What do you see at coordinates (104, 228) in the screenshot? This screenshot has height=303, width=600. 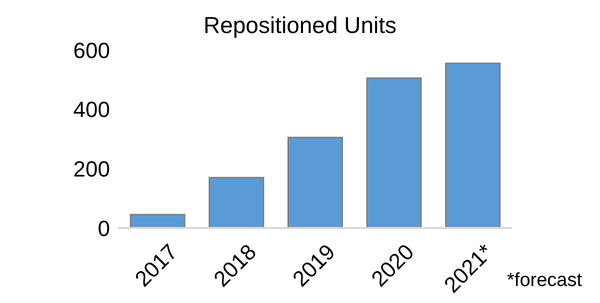 I see `y-tick-label: 0` at bounding box center [104, 228].